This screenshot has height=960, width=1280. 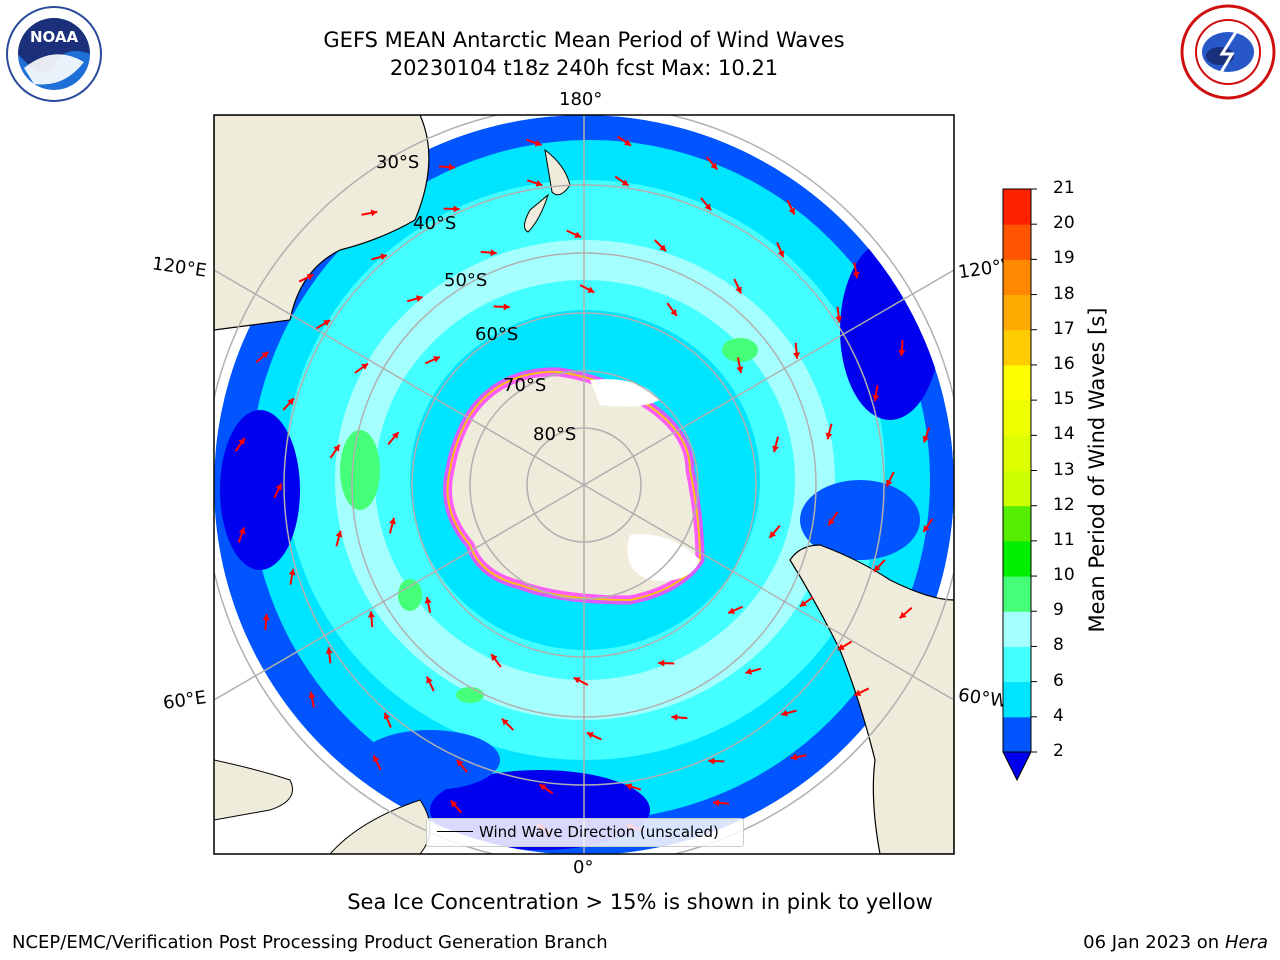 What do you see at coordinates (581, 99) in the screenshot?
I see `lon-label-180: 180°` at bounding box center [581, 99].